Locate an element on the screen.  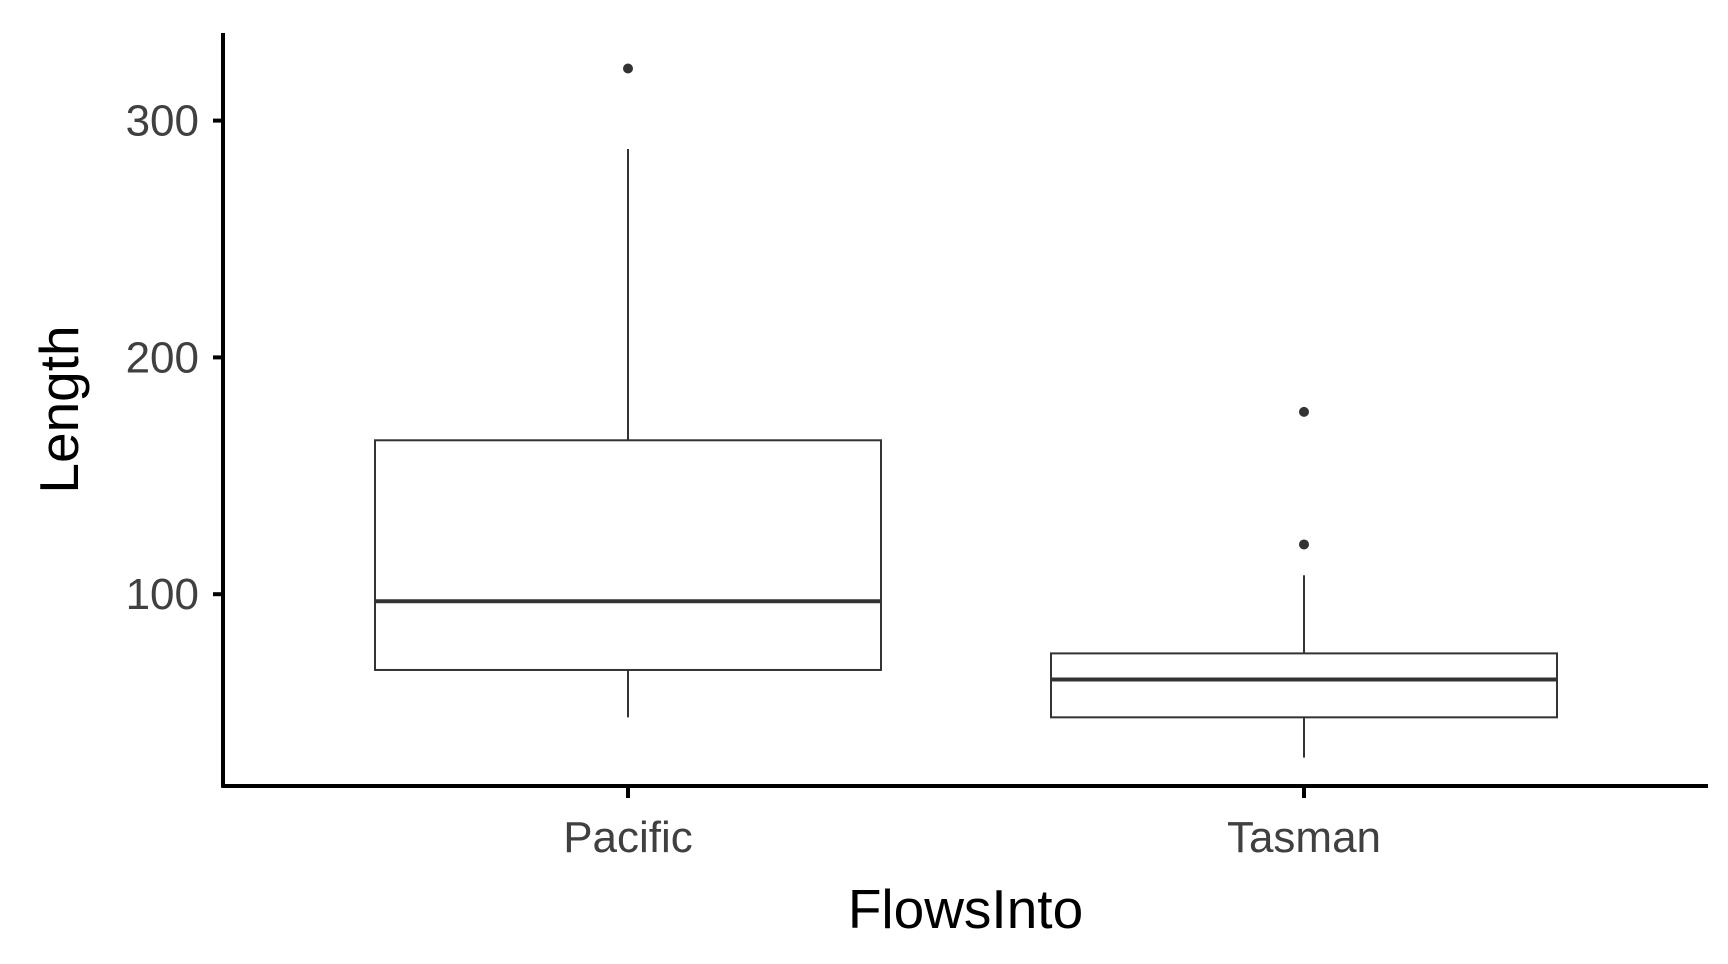
y-tick-label: 300 is located at coordinates (162, 121).